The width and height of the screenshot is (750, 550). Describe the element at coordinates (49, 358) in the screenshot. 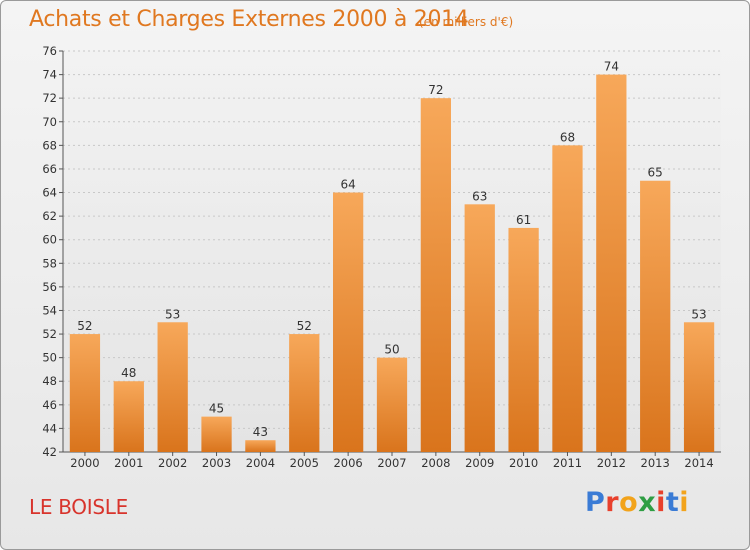

I see `y-tick-label: 50` at that location.